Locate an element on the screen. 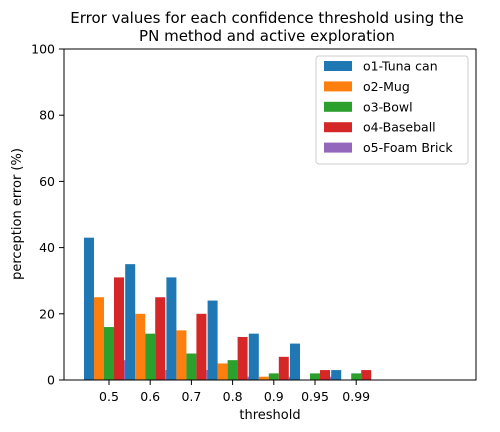 This screenshot has width=500, height=432. x-tick-label-0.8: 0.8 is located at coordinates (233, 396).